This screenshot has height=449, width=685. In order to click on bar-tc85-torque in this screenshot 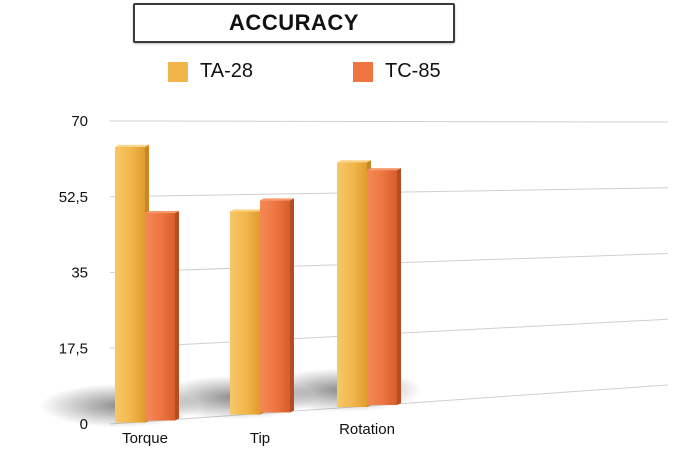, I will do `click(160, 317)`.